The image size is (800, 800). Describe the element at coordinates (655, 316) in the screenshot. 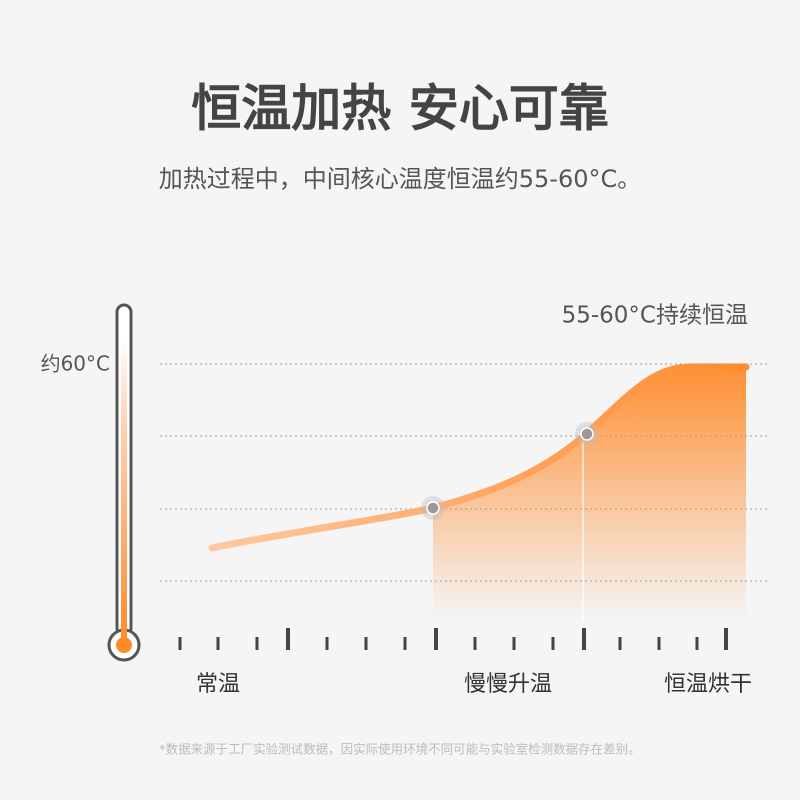

I see `annotation: 55-60°C持续恒温` at that location.